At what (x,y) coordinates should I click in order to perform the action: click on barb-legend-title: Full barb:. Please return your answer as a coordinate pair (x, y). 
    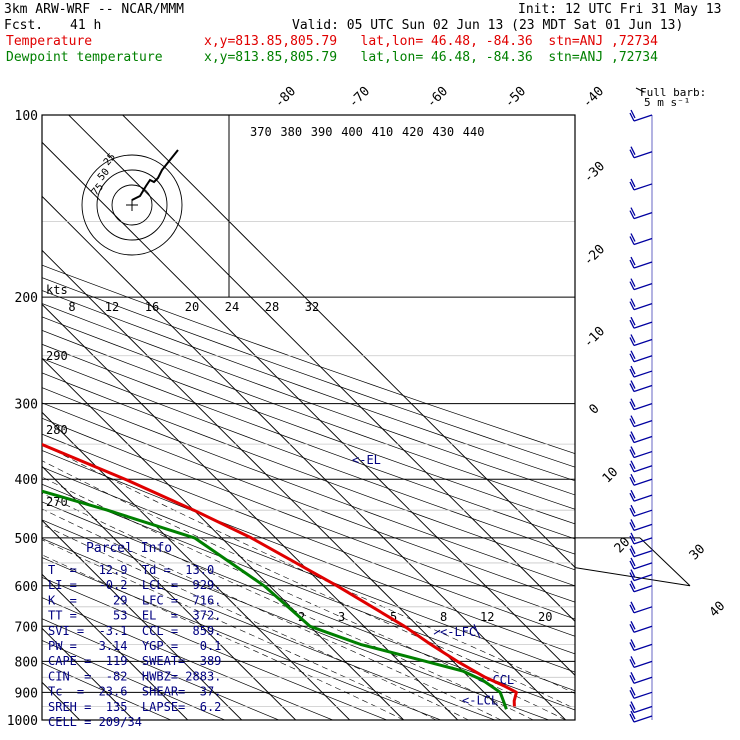
    Looking at the image, I should click on (673, 92).